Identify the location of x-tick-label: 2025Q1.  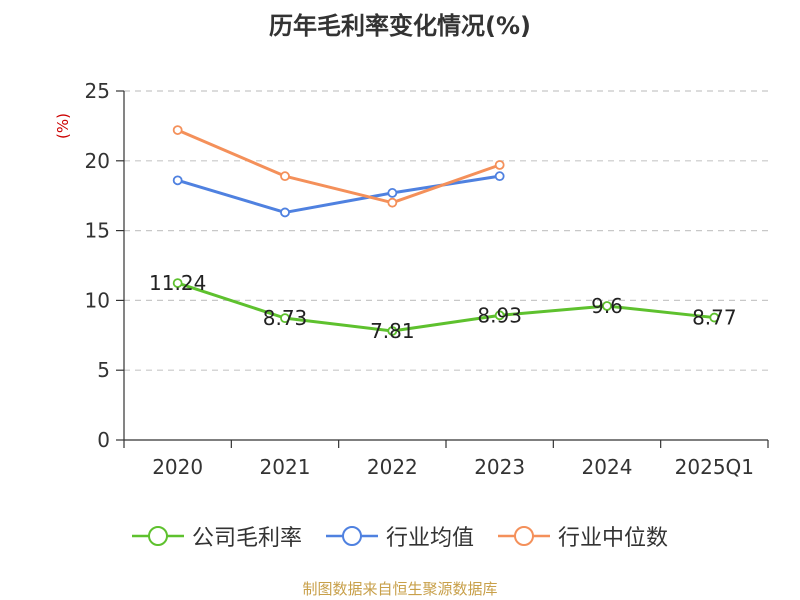
(714, 467).